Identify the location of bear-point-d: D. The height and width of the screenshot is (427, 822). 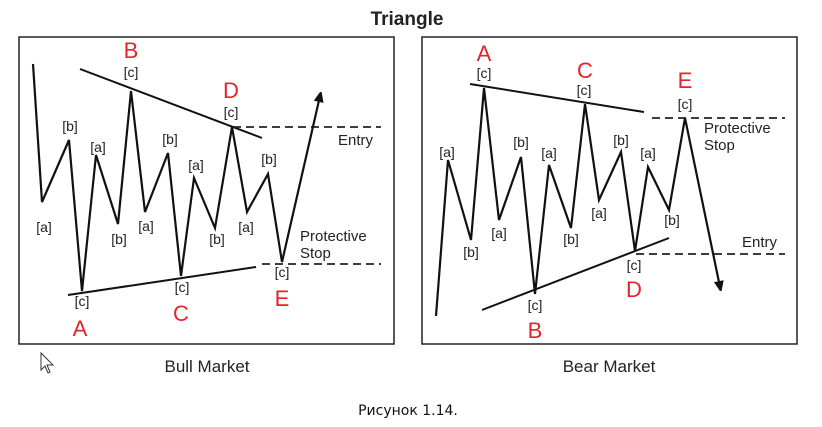
(634, 289).